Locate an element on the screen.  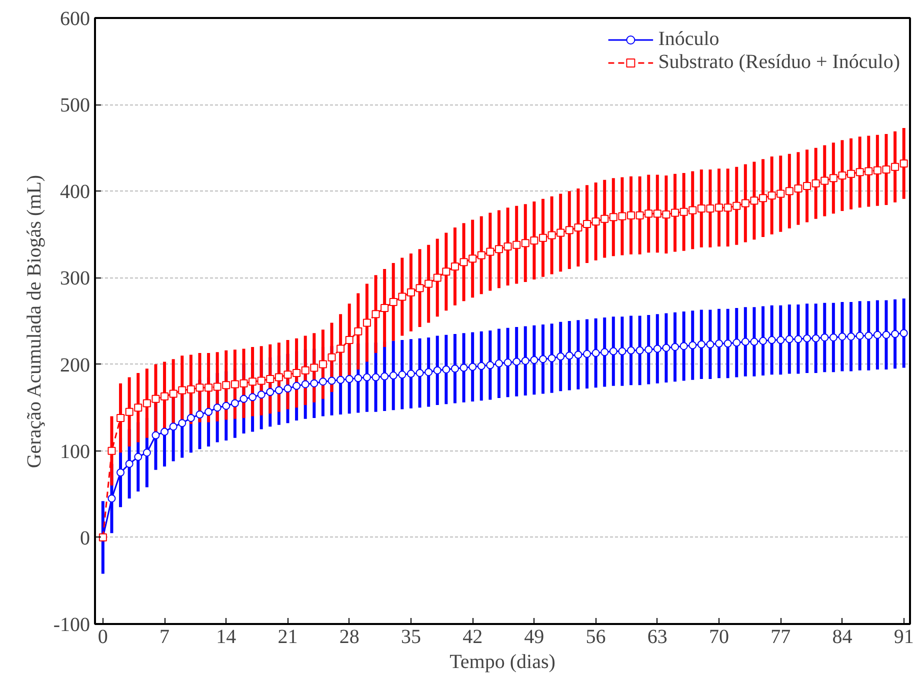
x-tick-label: 28 is located at coordinates (349, 637).